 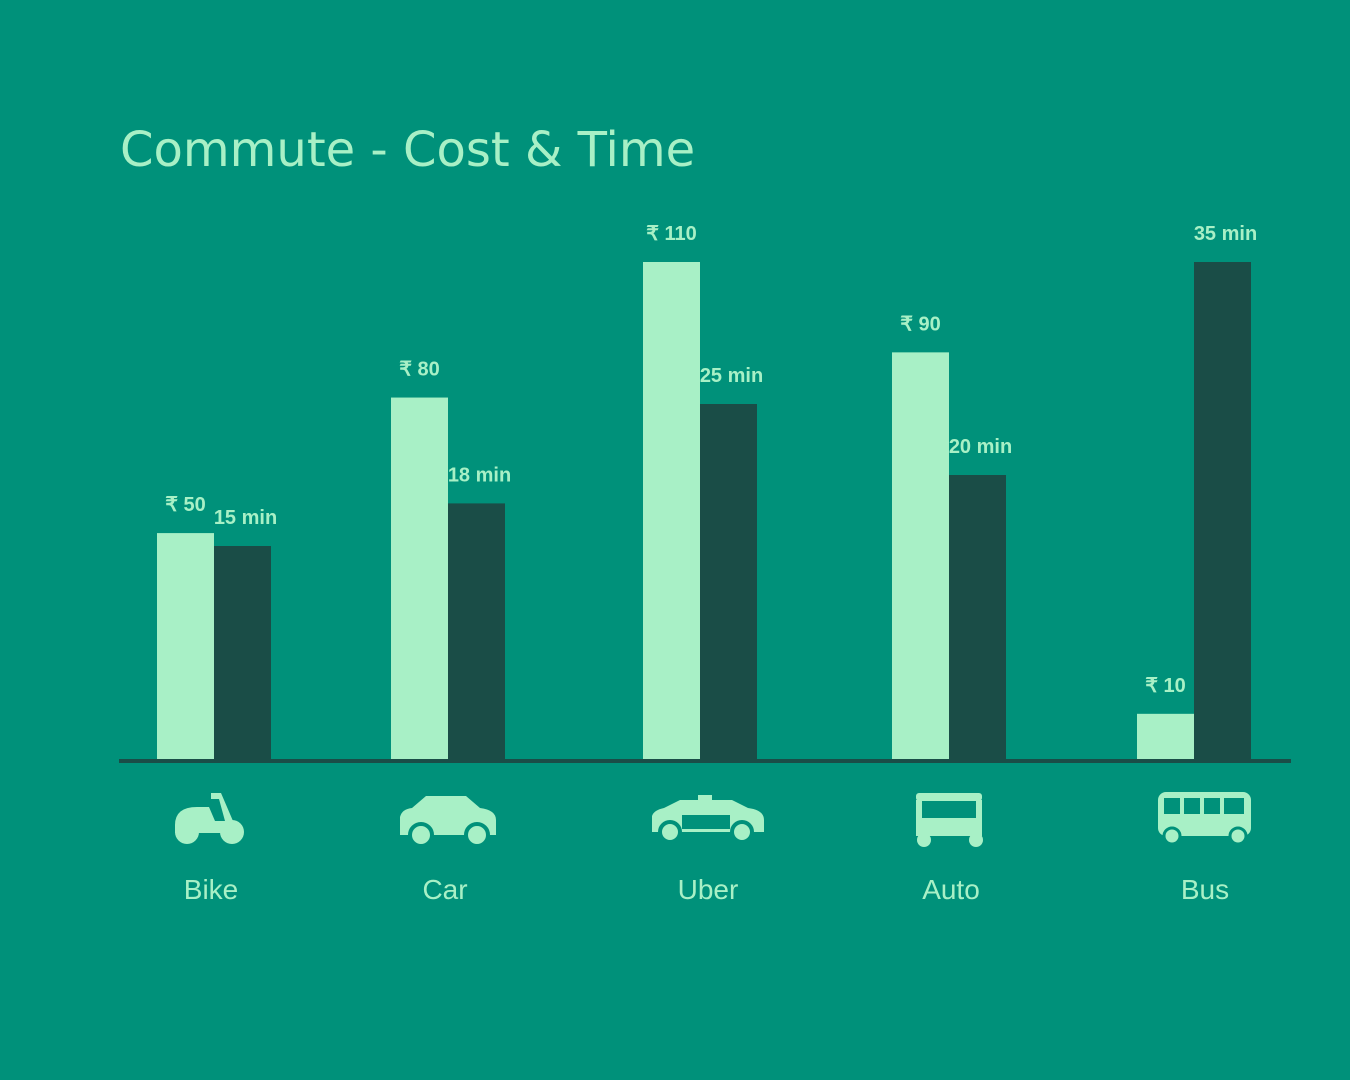 What do you see at coordinates (1225, 234) in the screenshot?
I see `value-label: 35 min` at bounding box center [1225, 234].